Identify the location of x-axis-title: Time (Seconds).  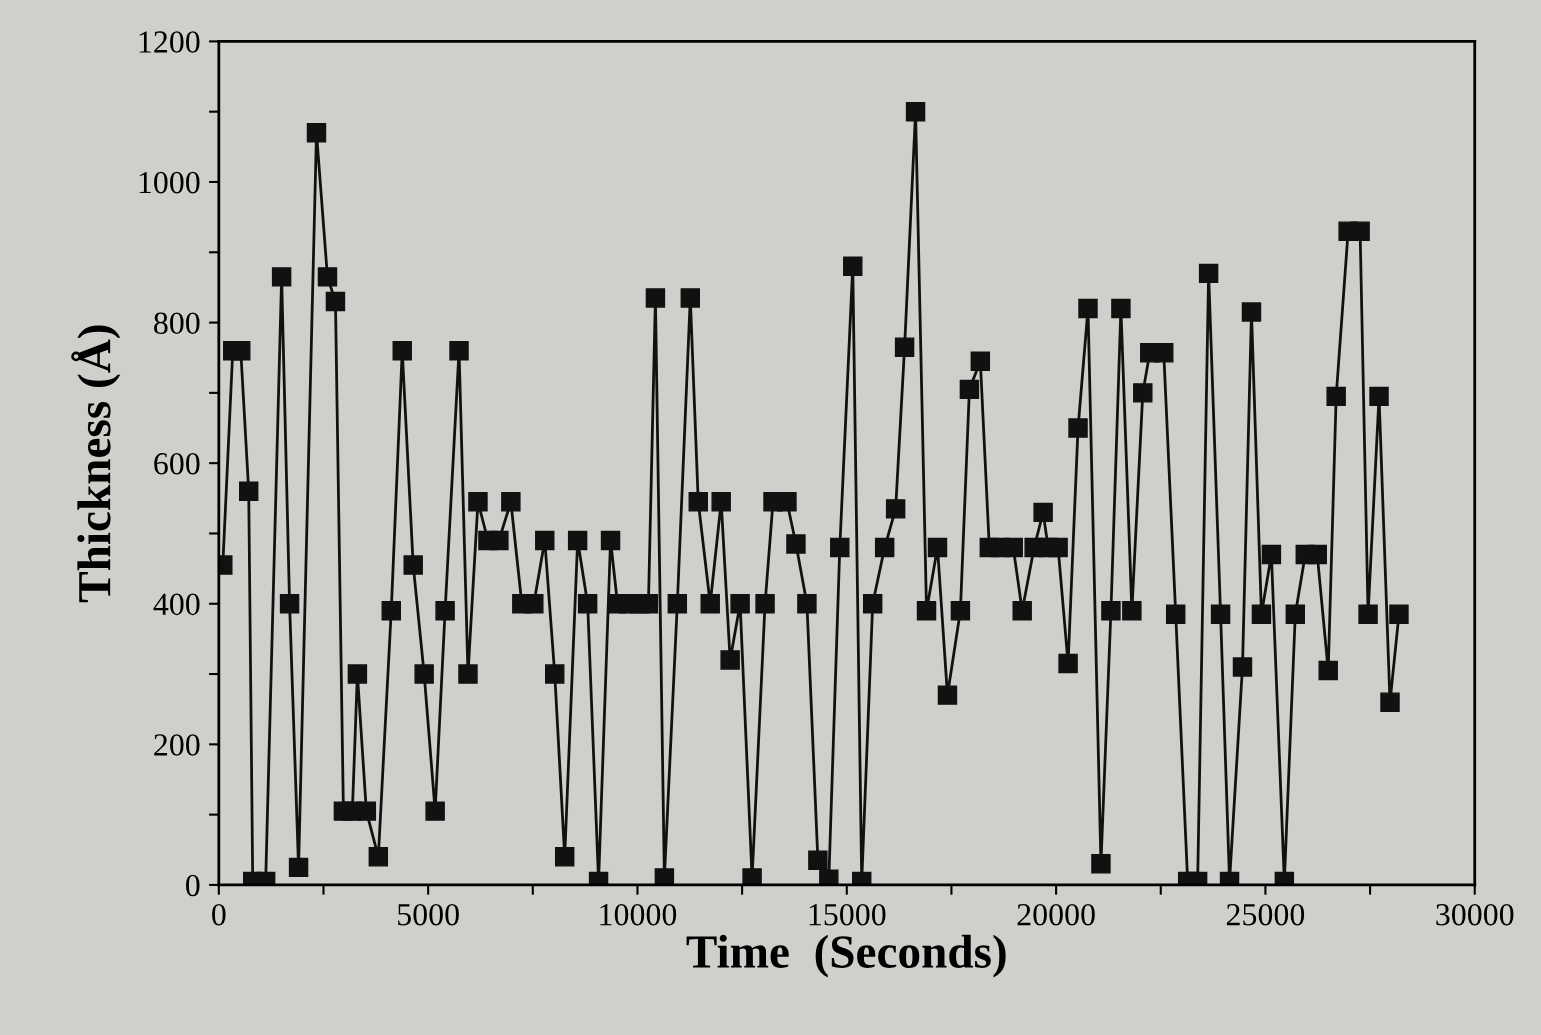
(846, 956).